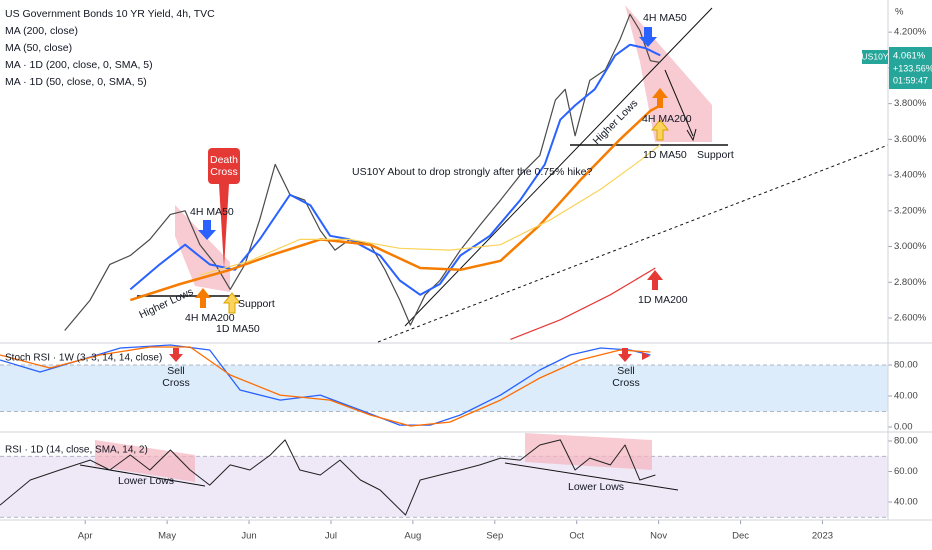  Describe the element at coordinates (910, 80) in the screenshot. I see `timer: 01:59:47` at that location.